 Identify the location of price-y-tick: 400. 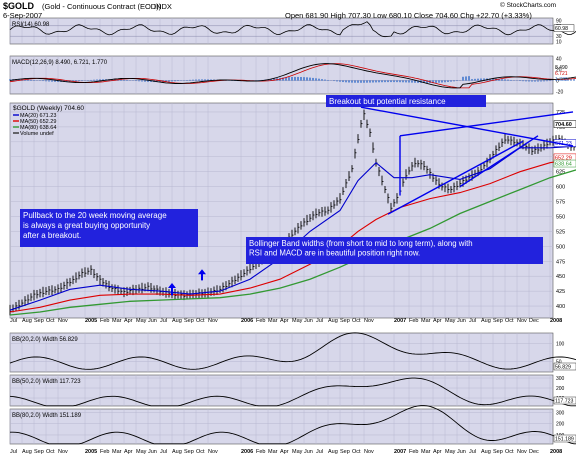
(560, 307).